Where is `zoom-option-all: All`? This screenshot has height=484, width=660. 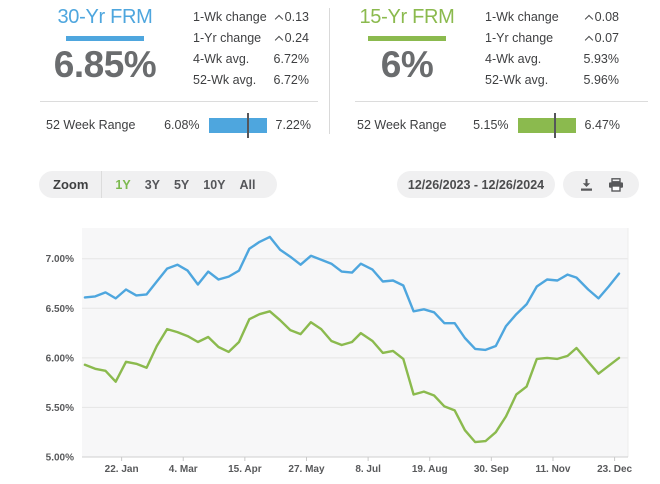 zoom-option-all: All is located at coordinates (247, 184).